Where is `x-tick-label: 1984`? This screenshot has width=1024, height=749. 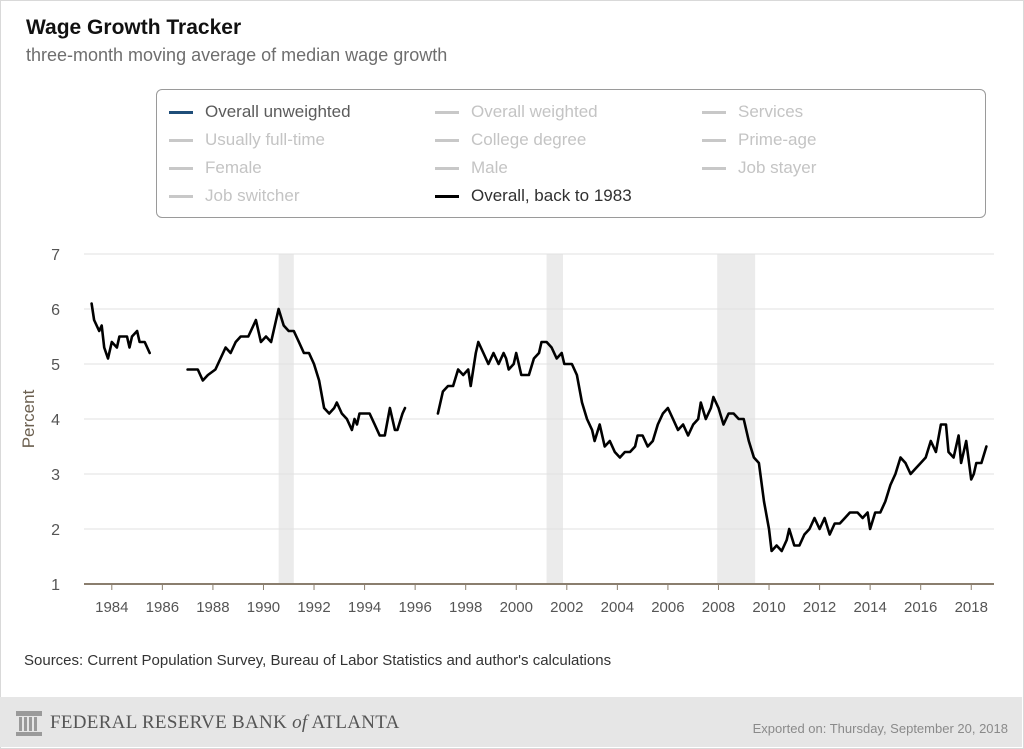 x-tick-label: 1984 is located at coordinates (111, 607).